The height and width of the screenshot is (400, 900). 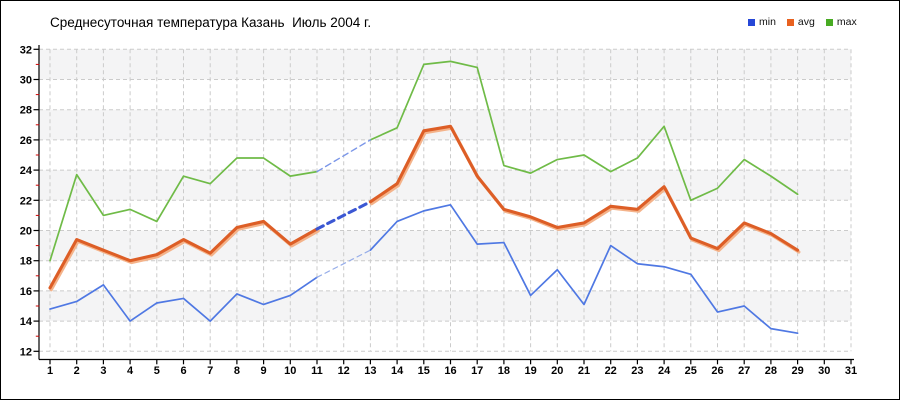 I want to click on svg-text: 13, so click(x=370, y=371).